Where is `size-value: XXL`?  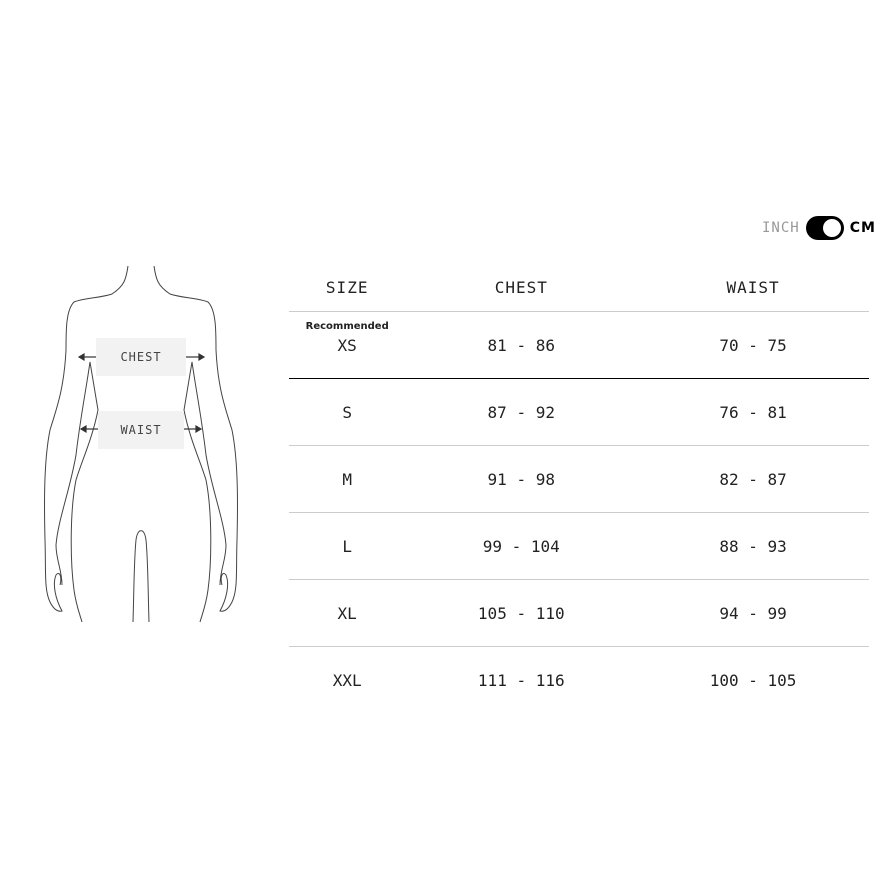
size-value: XXL is located at coordinates (347, 680).